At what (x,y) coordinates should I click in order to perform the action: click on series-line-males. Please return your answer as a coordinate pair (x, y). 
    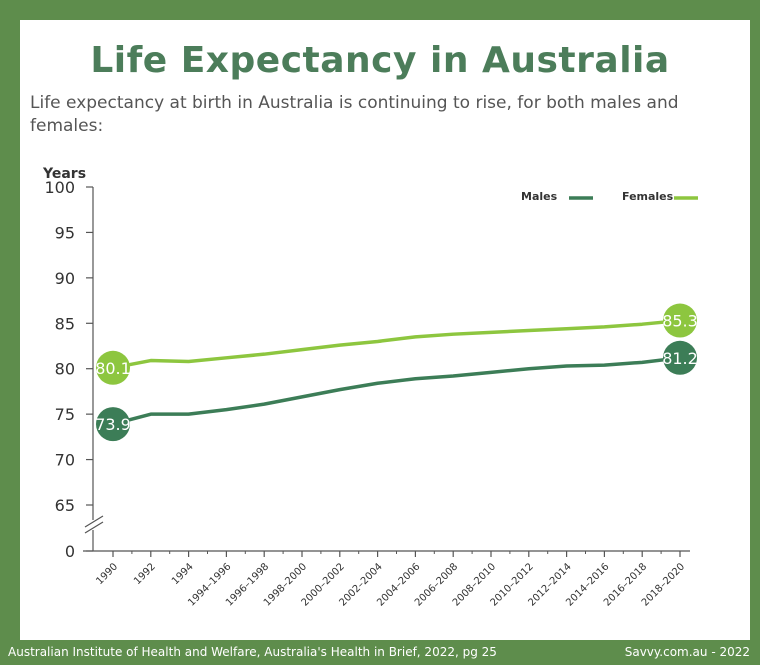
    Looking at the image, I should click on (396, 391).